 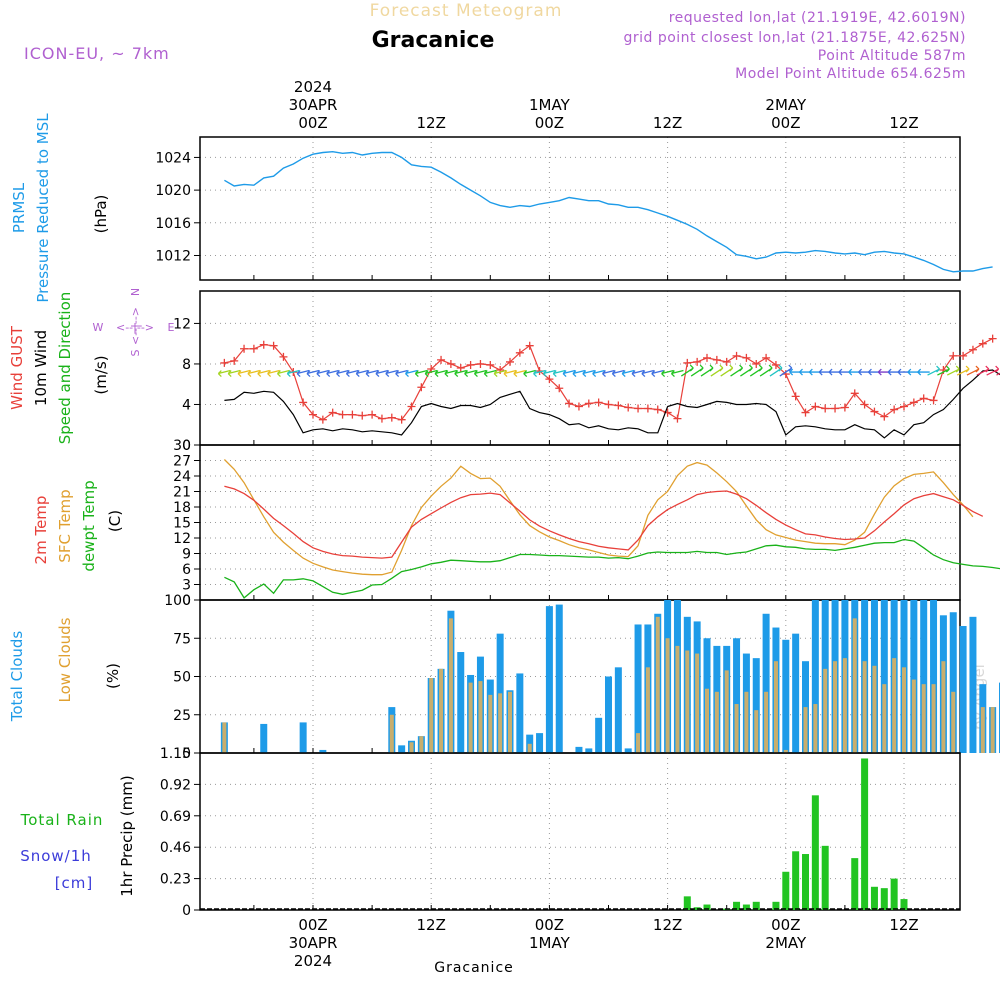 What do you see at coordinates (186, 570) in the screenshot?
I see `ytick-label: 6` at bounding box center [186, 570].